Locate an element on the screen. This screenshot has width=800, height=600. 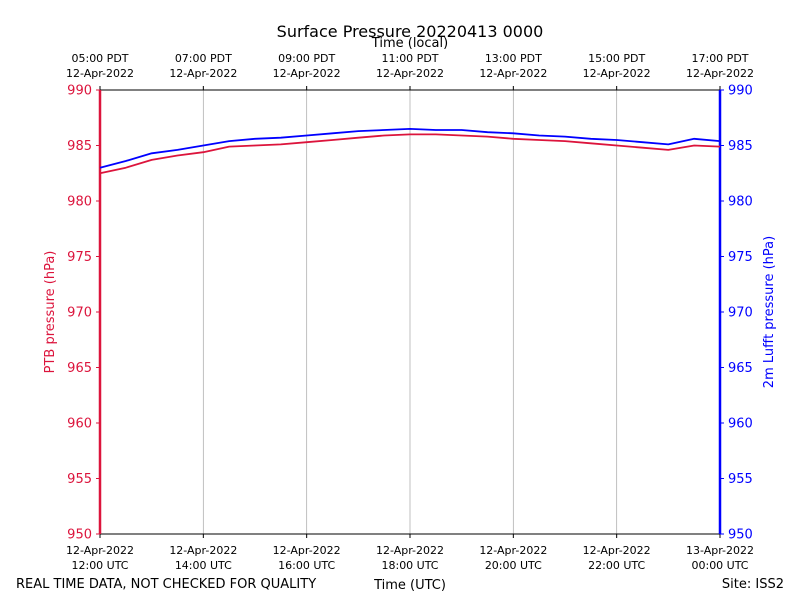
left-axis-label: PTB pressure (hPa) is located at coordinates (50, 312).